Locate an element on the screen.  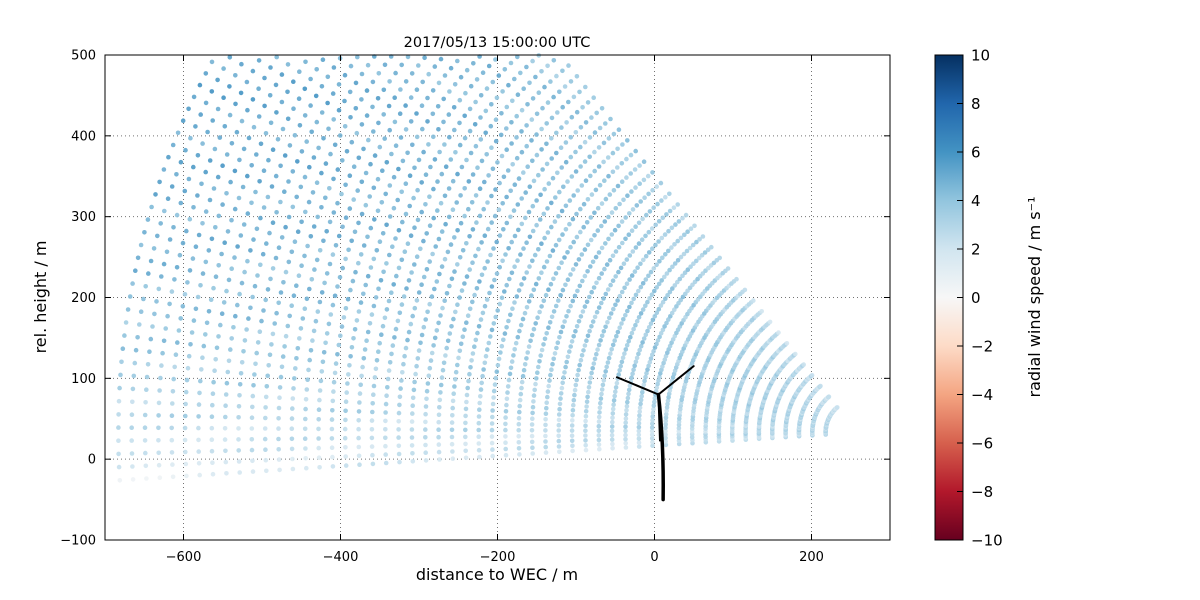
colorbar-tick-label: 6 is located at coordinates (976, 153).